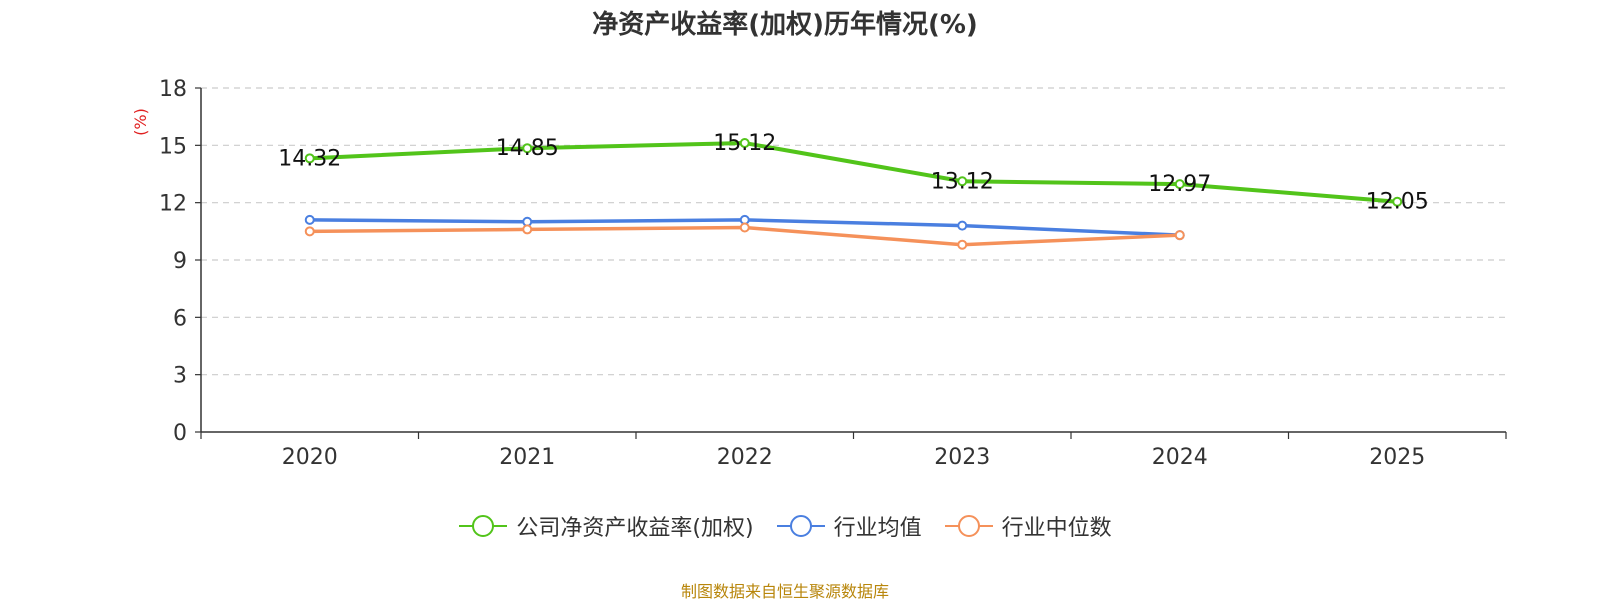 The height and width of the screenshot is (602, 1600). I want to click on legend-label: 行业中位数, so click(1056, 528).